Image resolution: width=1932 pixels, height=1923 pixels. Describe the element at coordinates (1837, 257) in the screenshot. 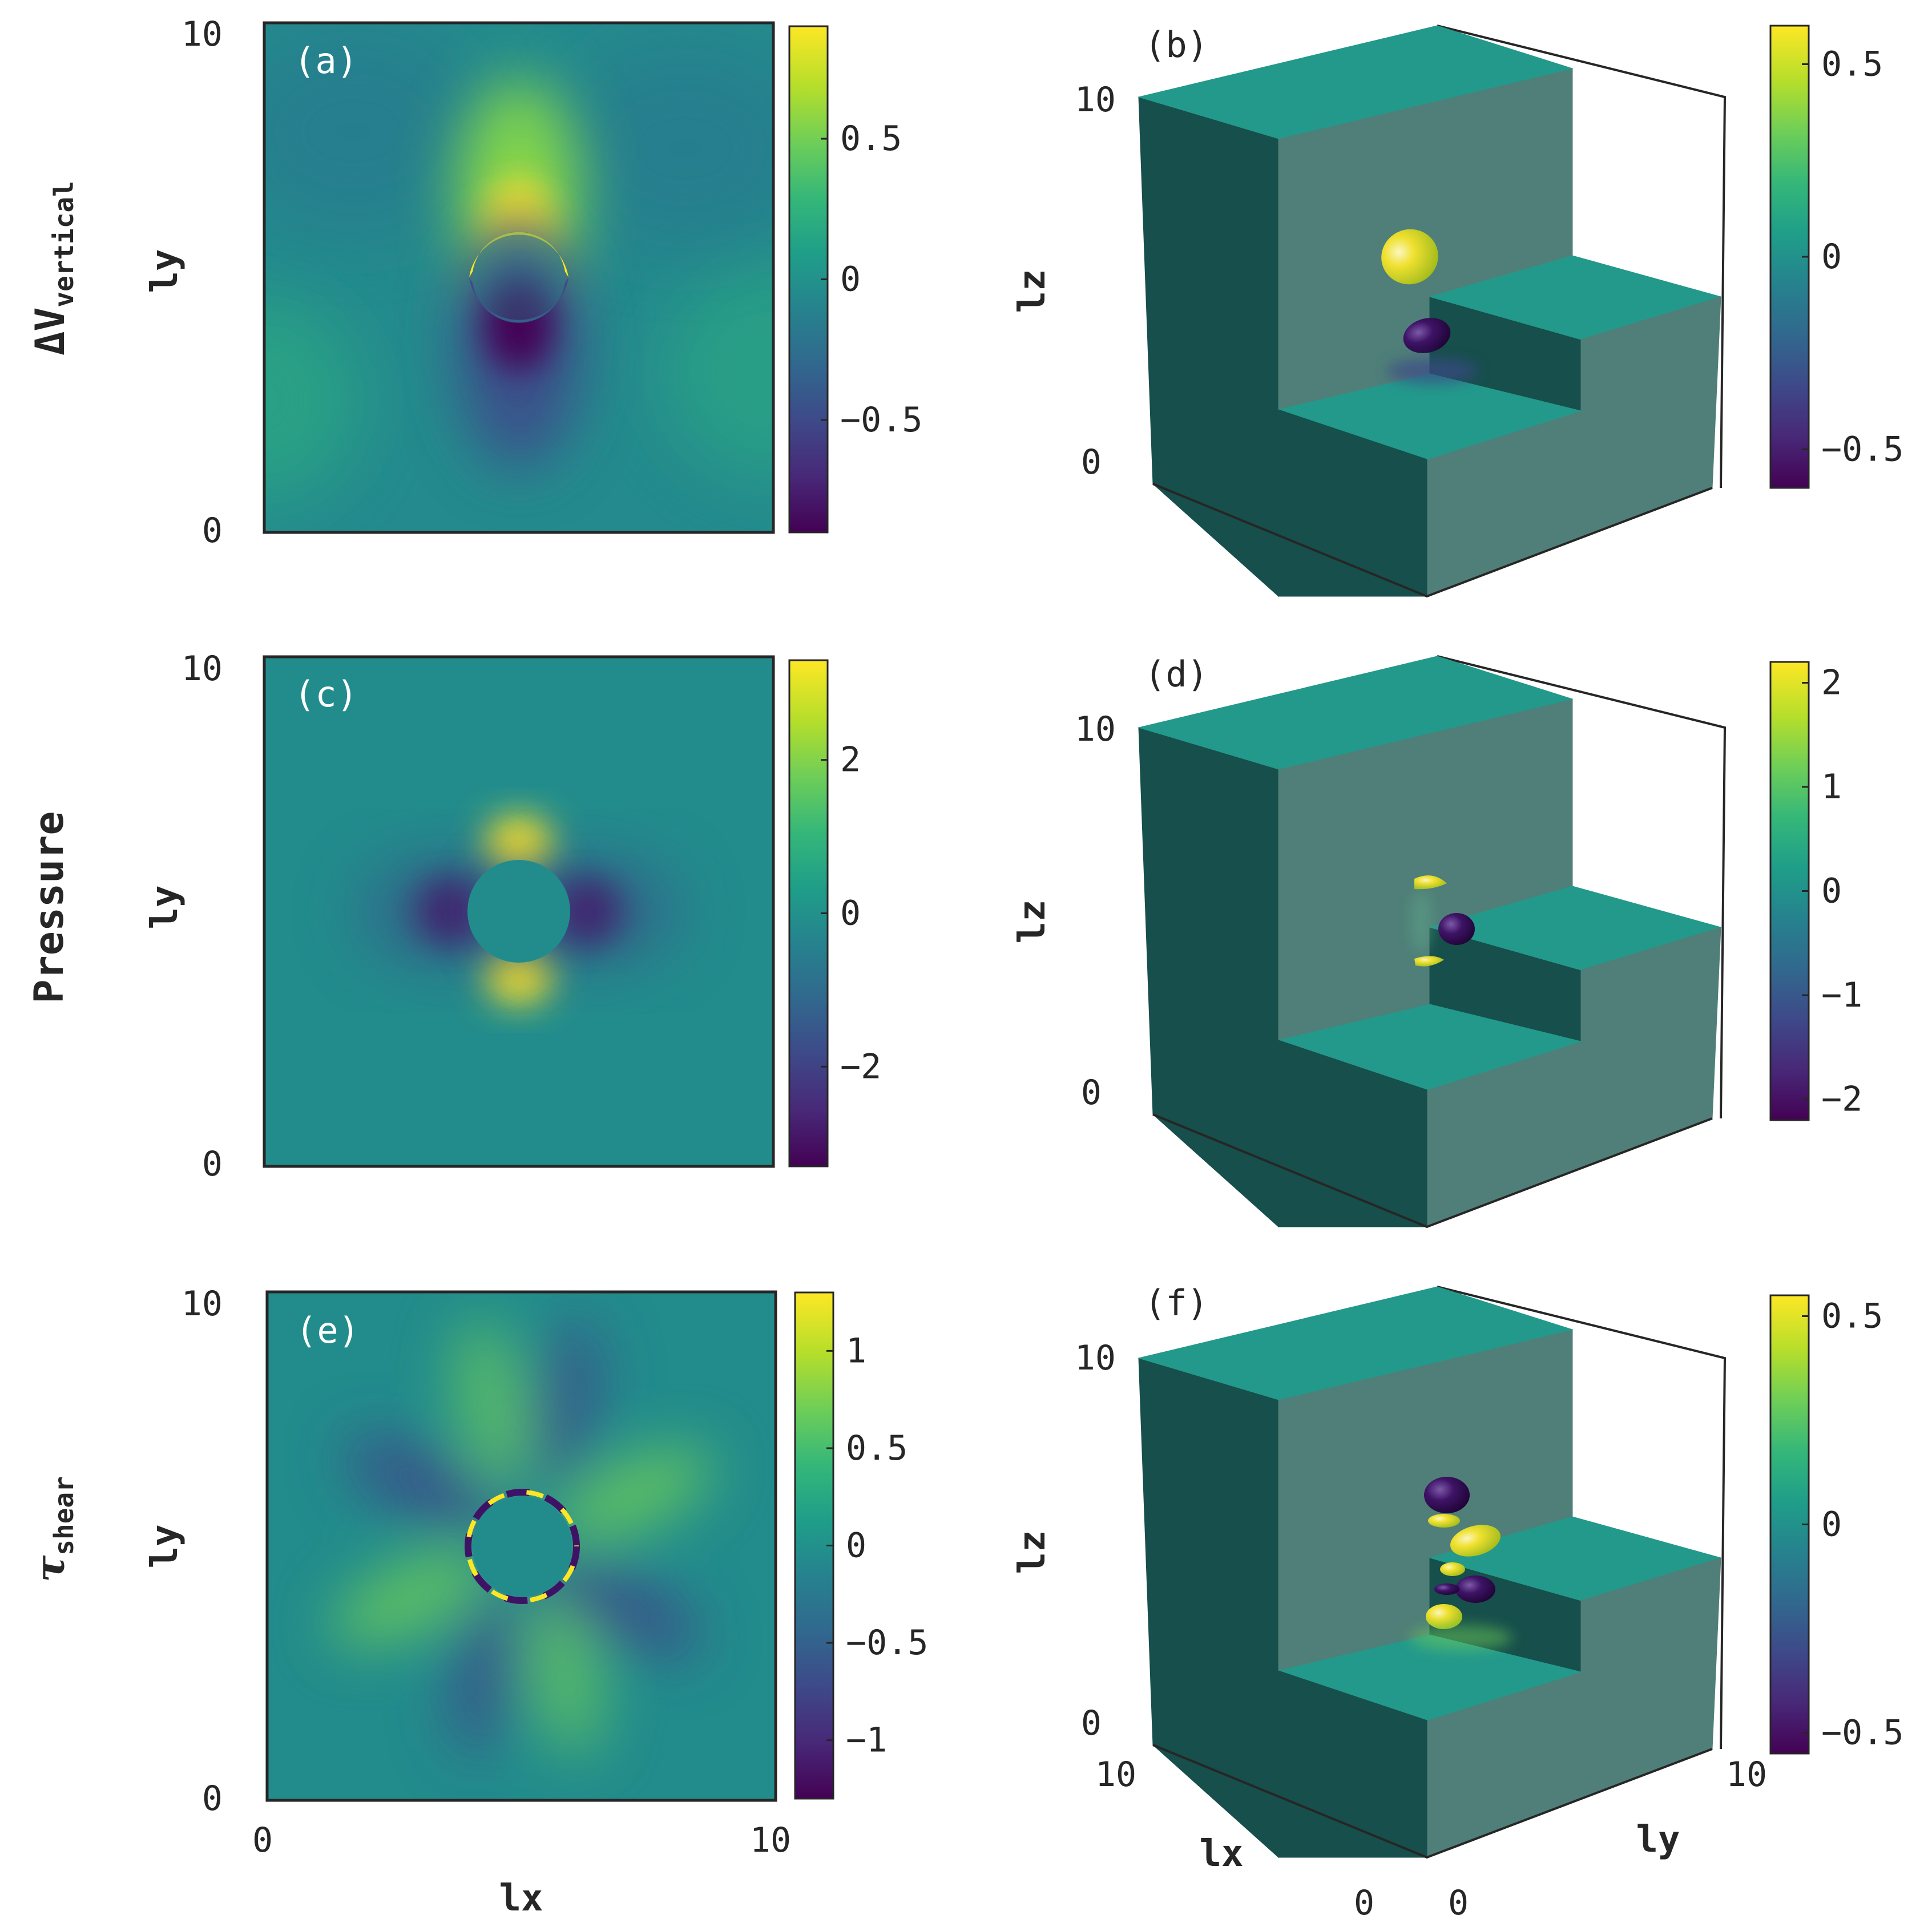

I see `colorbar-b: 0.5 0 −0.5` at that location.